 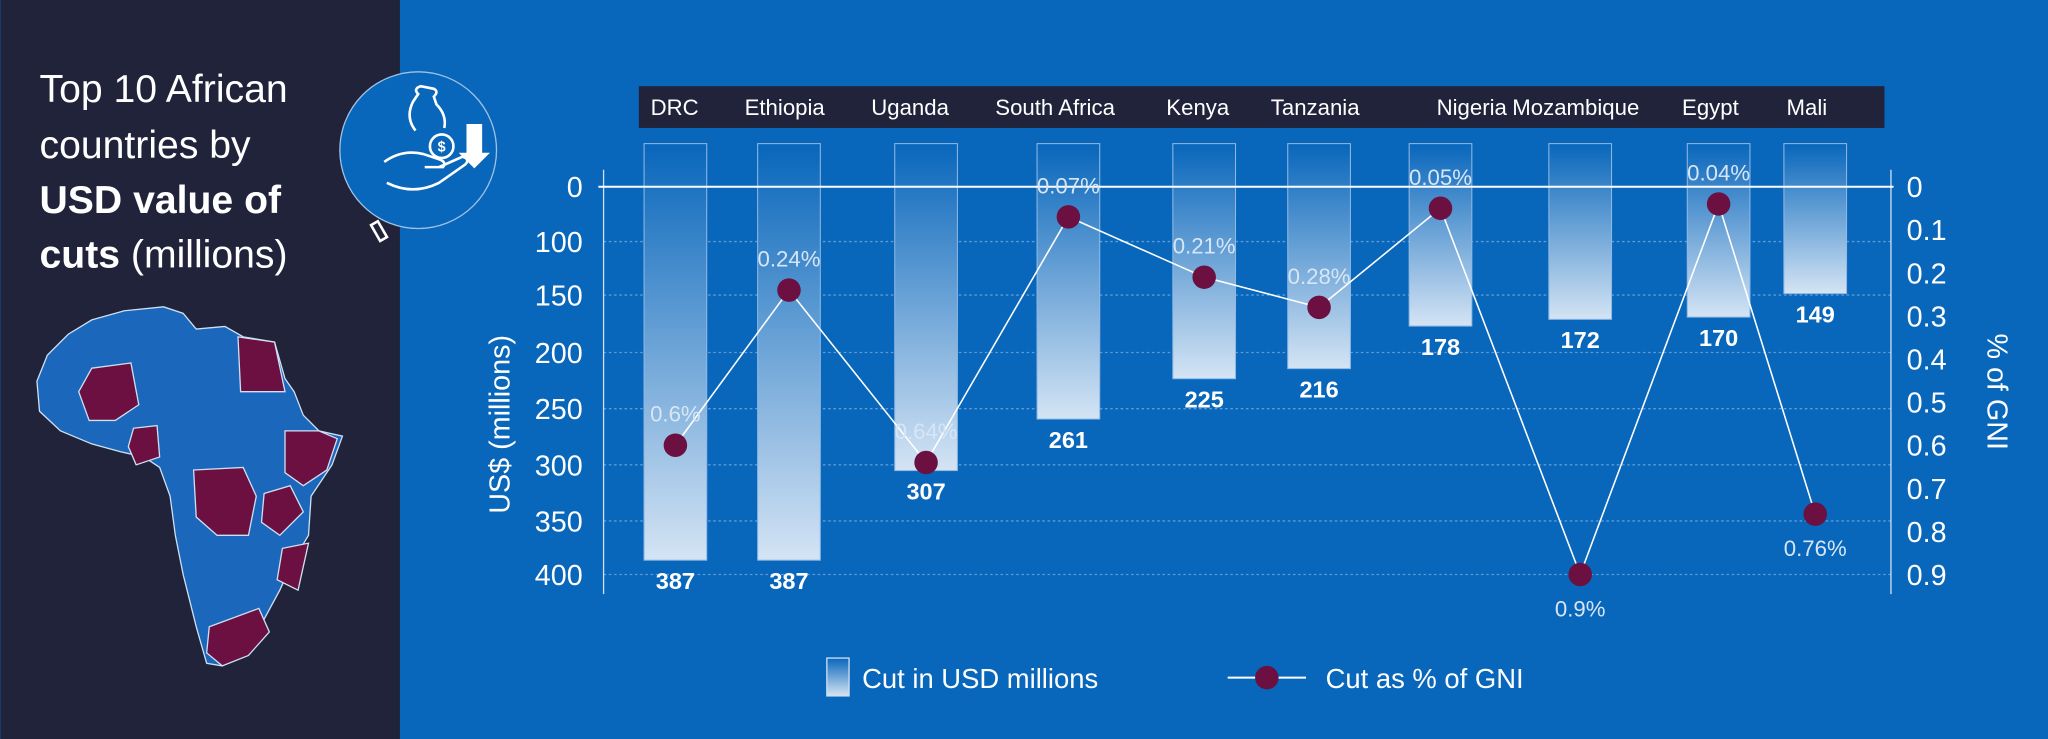 What do you see at coordinates (1927, 447) in the screenshot?
I see `y-right-tick-label: 0.6` at bounding box center [1927, 447].